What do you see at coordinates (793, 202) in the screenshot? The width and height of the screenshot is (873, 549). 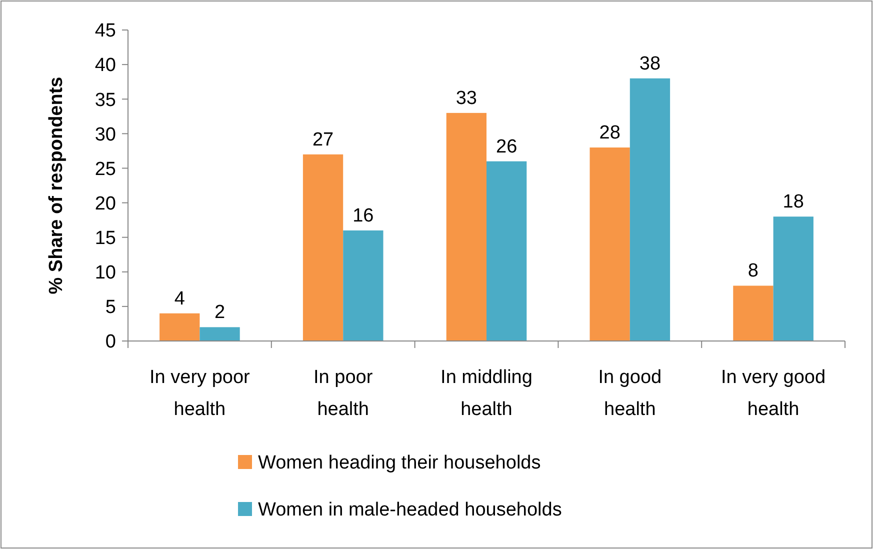 I see `data-label: 18` at bounding box center [793, 202].